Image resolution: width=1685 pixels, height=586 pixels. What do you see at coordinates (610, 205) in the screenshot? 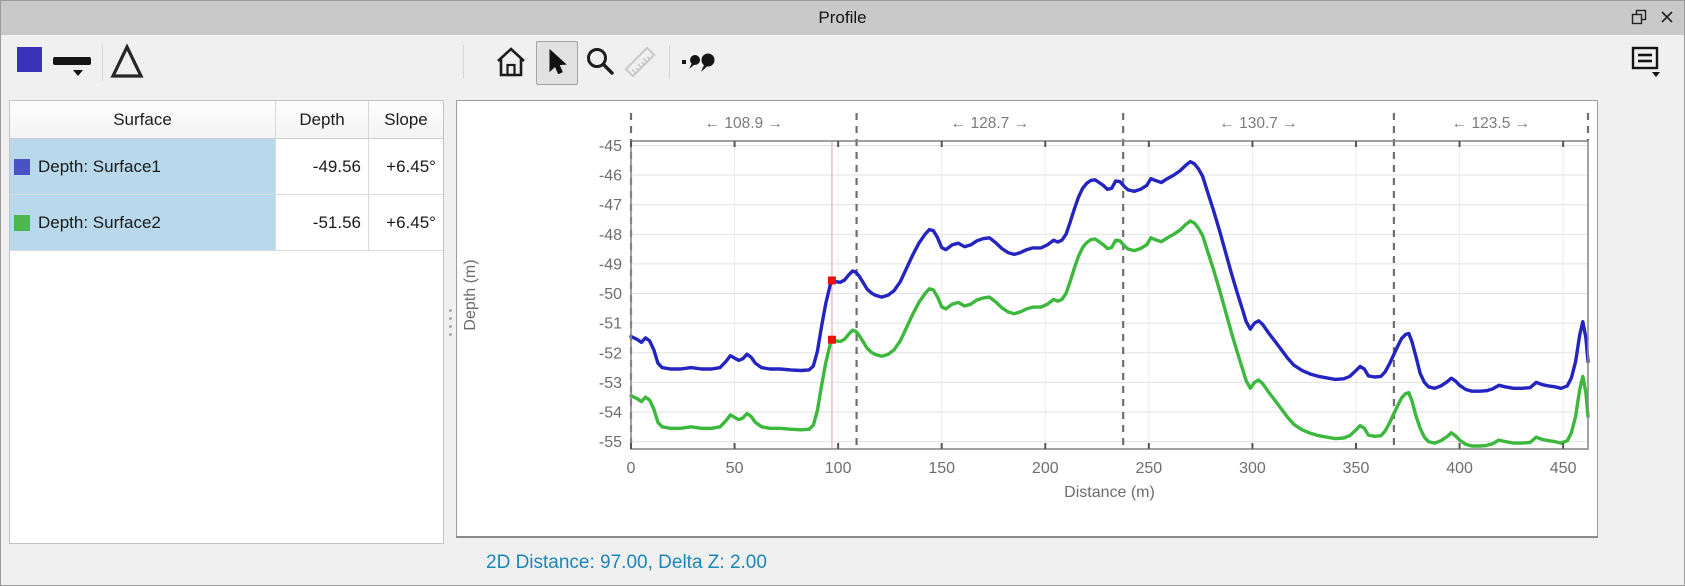
I see `y-tick-label: -47` at bounding box center [610, 205].